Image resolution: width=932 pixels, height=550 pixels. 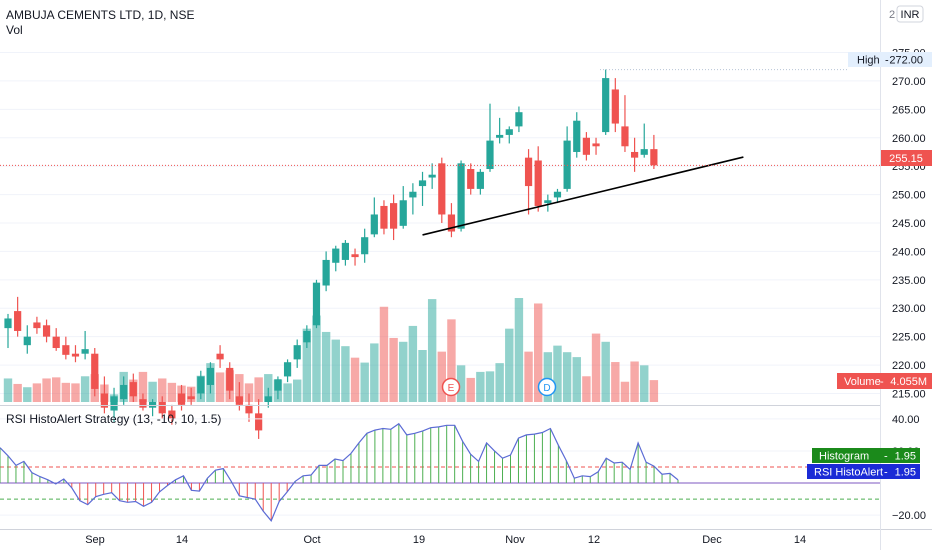 What do you see at coordinates (908, 382) in the screenshot?
I see `volume-badge-value: 4.055M` at bounding box center [908, 382].